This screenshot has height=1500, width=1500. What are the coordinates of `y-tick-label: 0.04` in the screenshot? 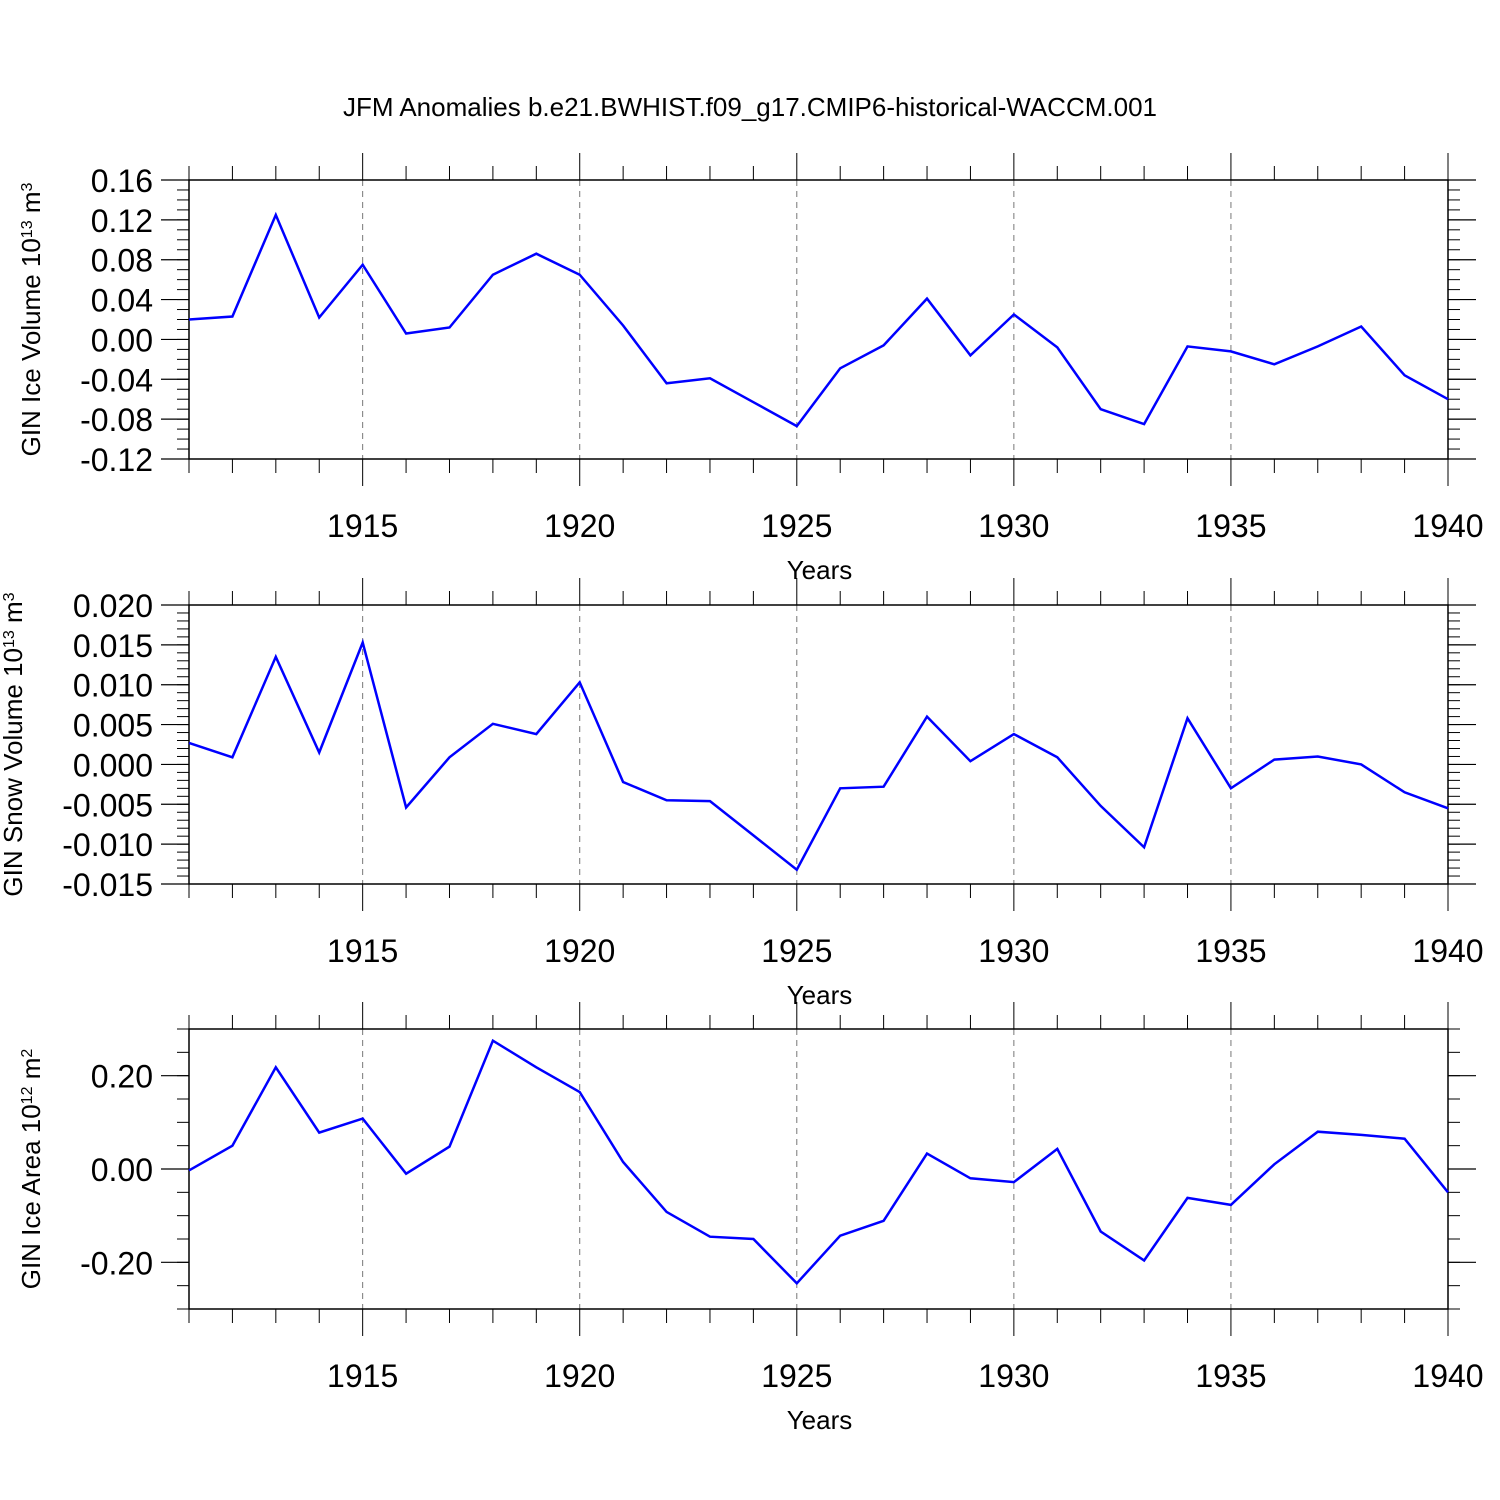 It's located at (122, 301).